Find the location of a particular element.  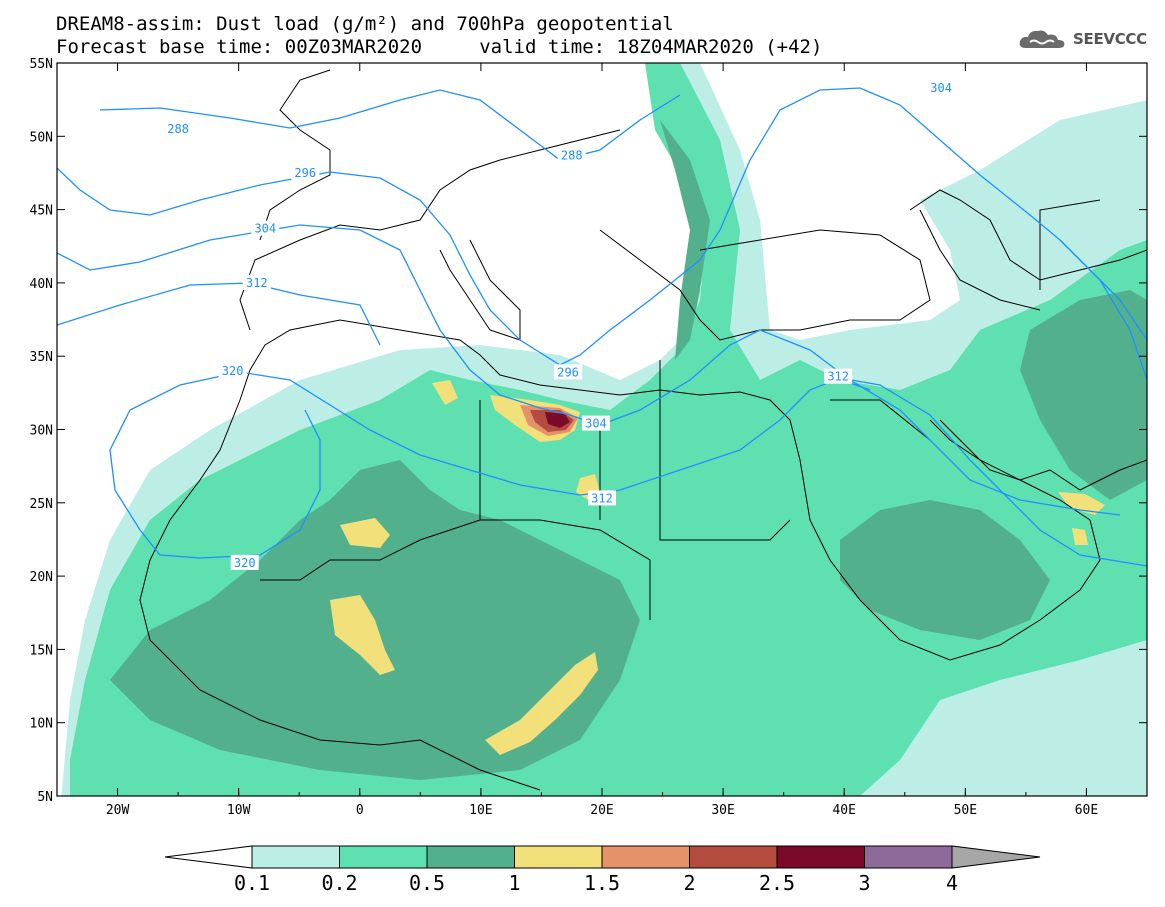

colorbar-label: 3 is located at coordinates (864, 883).